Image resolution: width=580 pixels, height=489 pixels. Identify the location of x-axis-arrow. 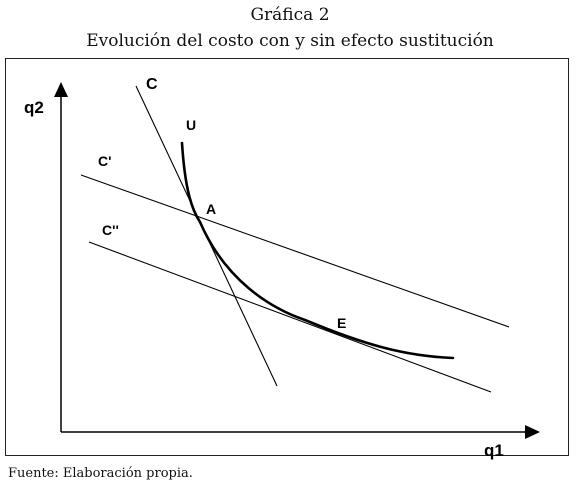
(532, 432).